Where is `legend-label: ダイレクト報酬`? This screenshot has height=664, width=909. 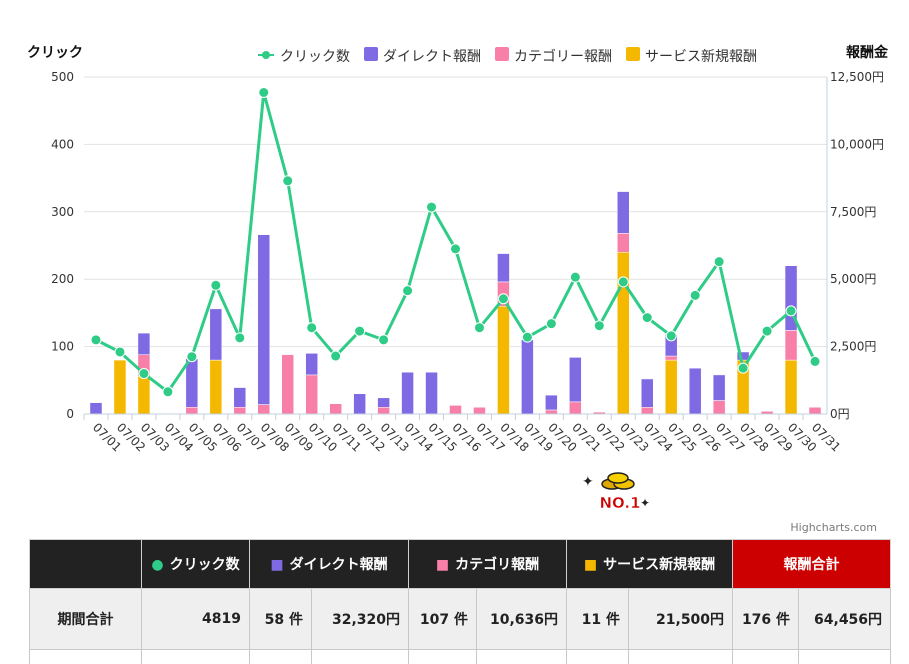 legend-label: ダイレクト報酬 is located at coordinates (432, 57).